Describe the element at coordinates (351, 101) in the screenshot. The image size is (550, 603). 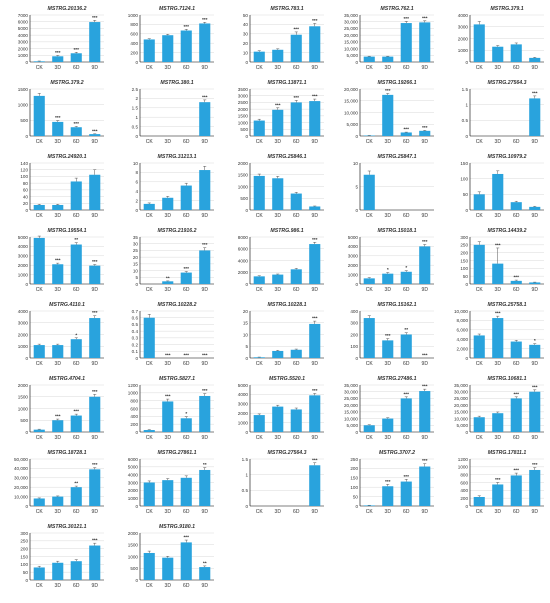
I see `y-tick-label: 15,000` at that location.